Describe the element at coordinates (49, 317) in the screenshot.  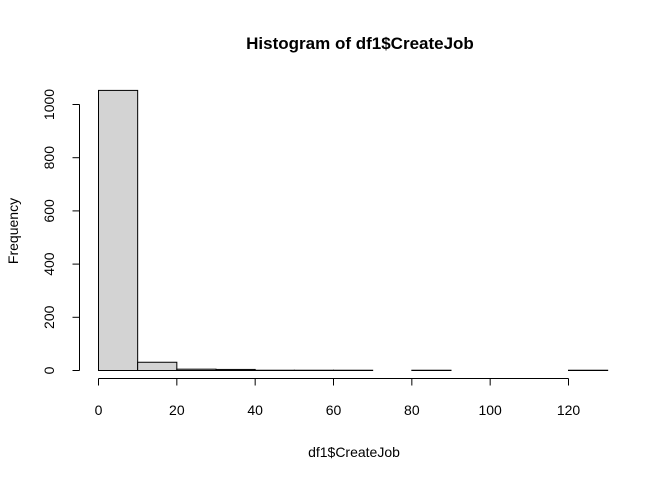
I see `y-tick-label: 200` at that location.